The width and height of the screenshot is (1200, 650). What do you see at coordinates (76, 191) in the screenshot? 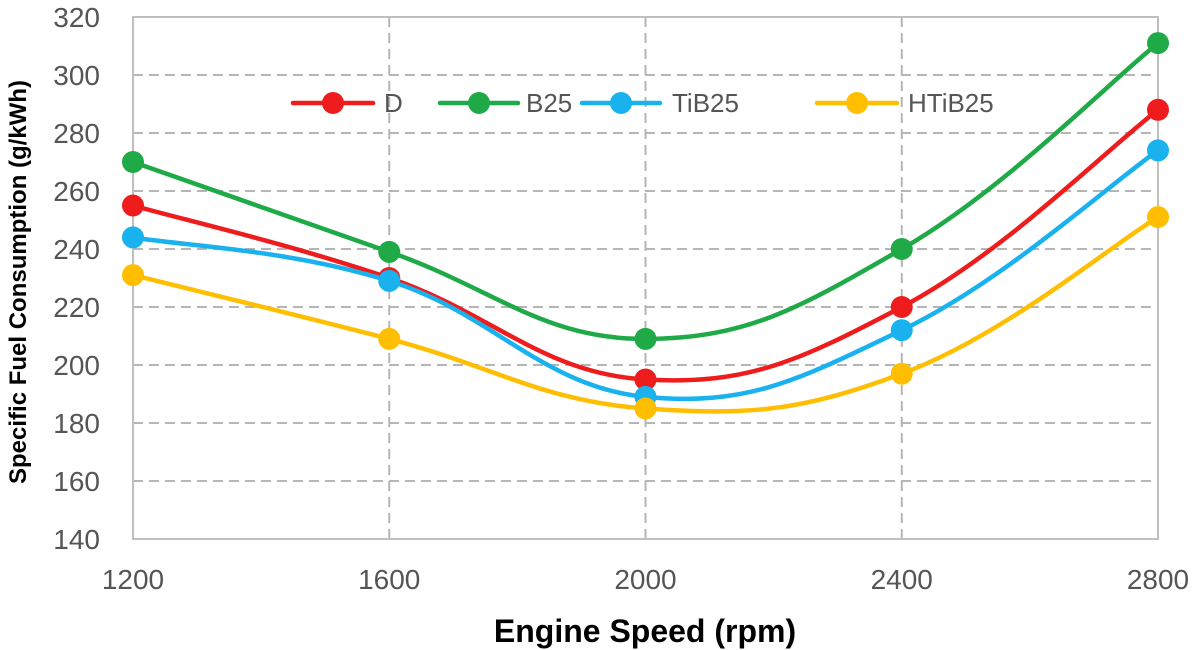
I see `y-tick-label: 260` at bounding box center [76, 191].